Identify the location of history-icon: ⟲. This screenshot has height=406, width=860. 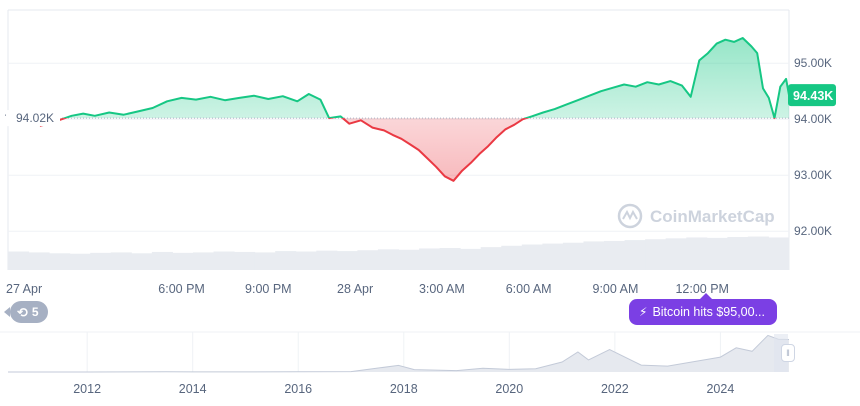
(22, 312).